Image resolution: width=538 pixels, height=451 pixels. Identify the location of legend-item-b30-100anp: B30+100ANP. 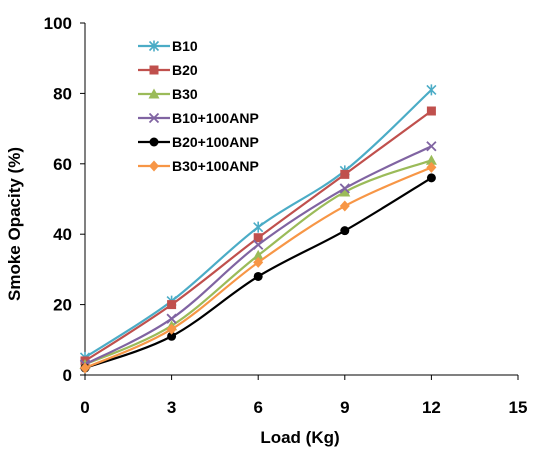
(198, 166).